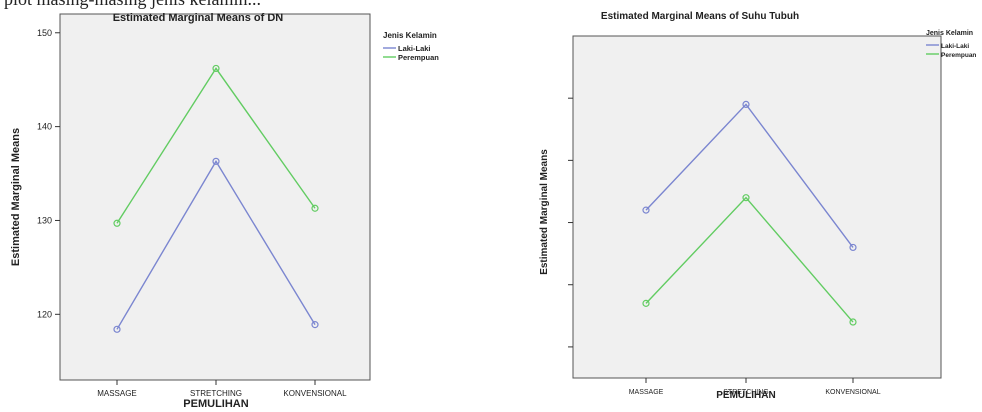 The image size is (982, 412). What do you see at coordinates (44, 33) in the screenshot?
I see `y-tick-label-3: 150` at bounding box center [44, 33].